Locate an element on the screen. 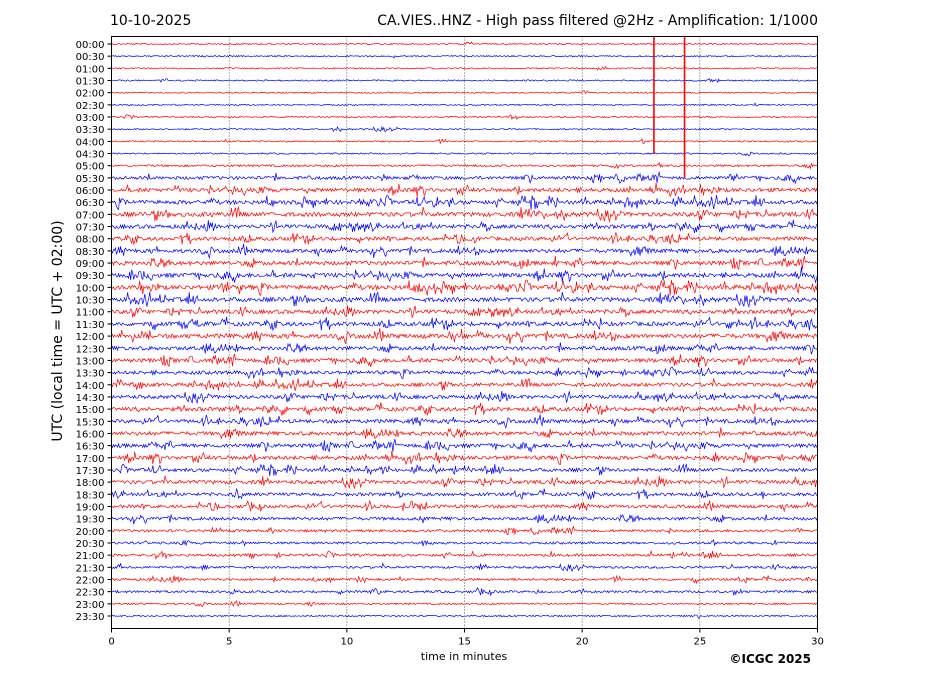 The height and width of the screenshot is (696, 927). y-tick-label: 09:30 is located at coordinates (90, 276).